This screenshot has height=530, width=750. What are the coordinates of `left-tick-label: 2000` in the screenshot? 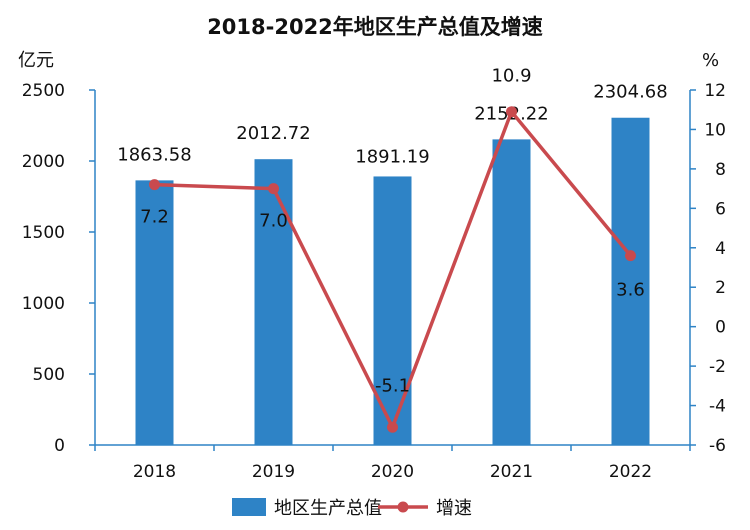 It's located at (43, 162).